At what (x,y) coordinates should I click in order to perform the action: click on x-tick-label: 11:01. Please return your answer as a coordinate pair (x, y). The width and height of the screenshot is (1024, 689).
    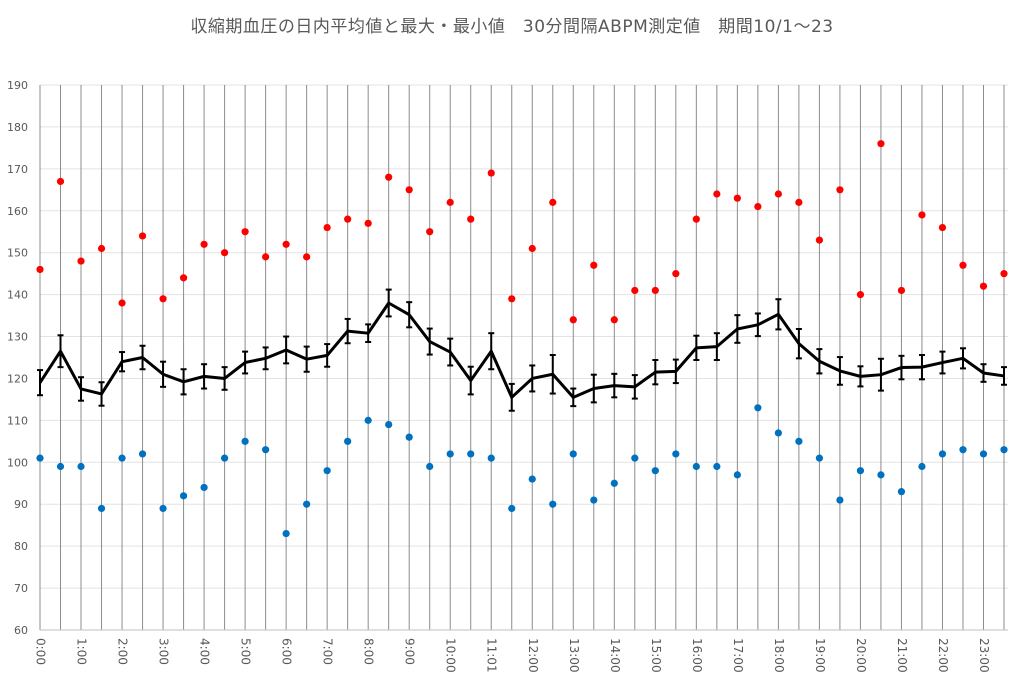
    Looking at the image, I should click on (492, 655).